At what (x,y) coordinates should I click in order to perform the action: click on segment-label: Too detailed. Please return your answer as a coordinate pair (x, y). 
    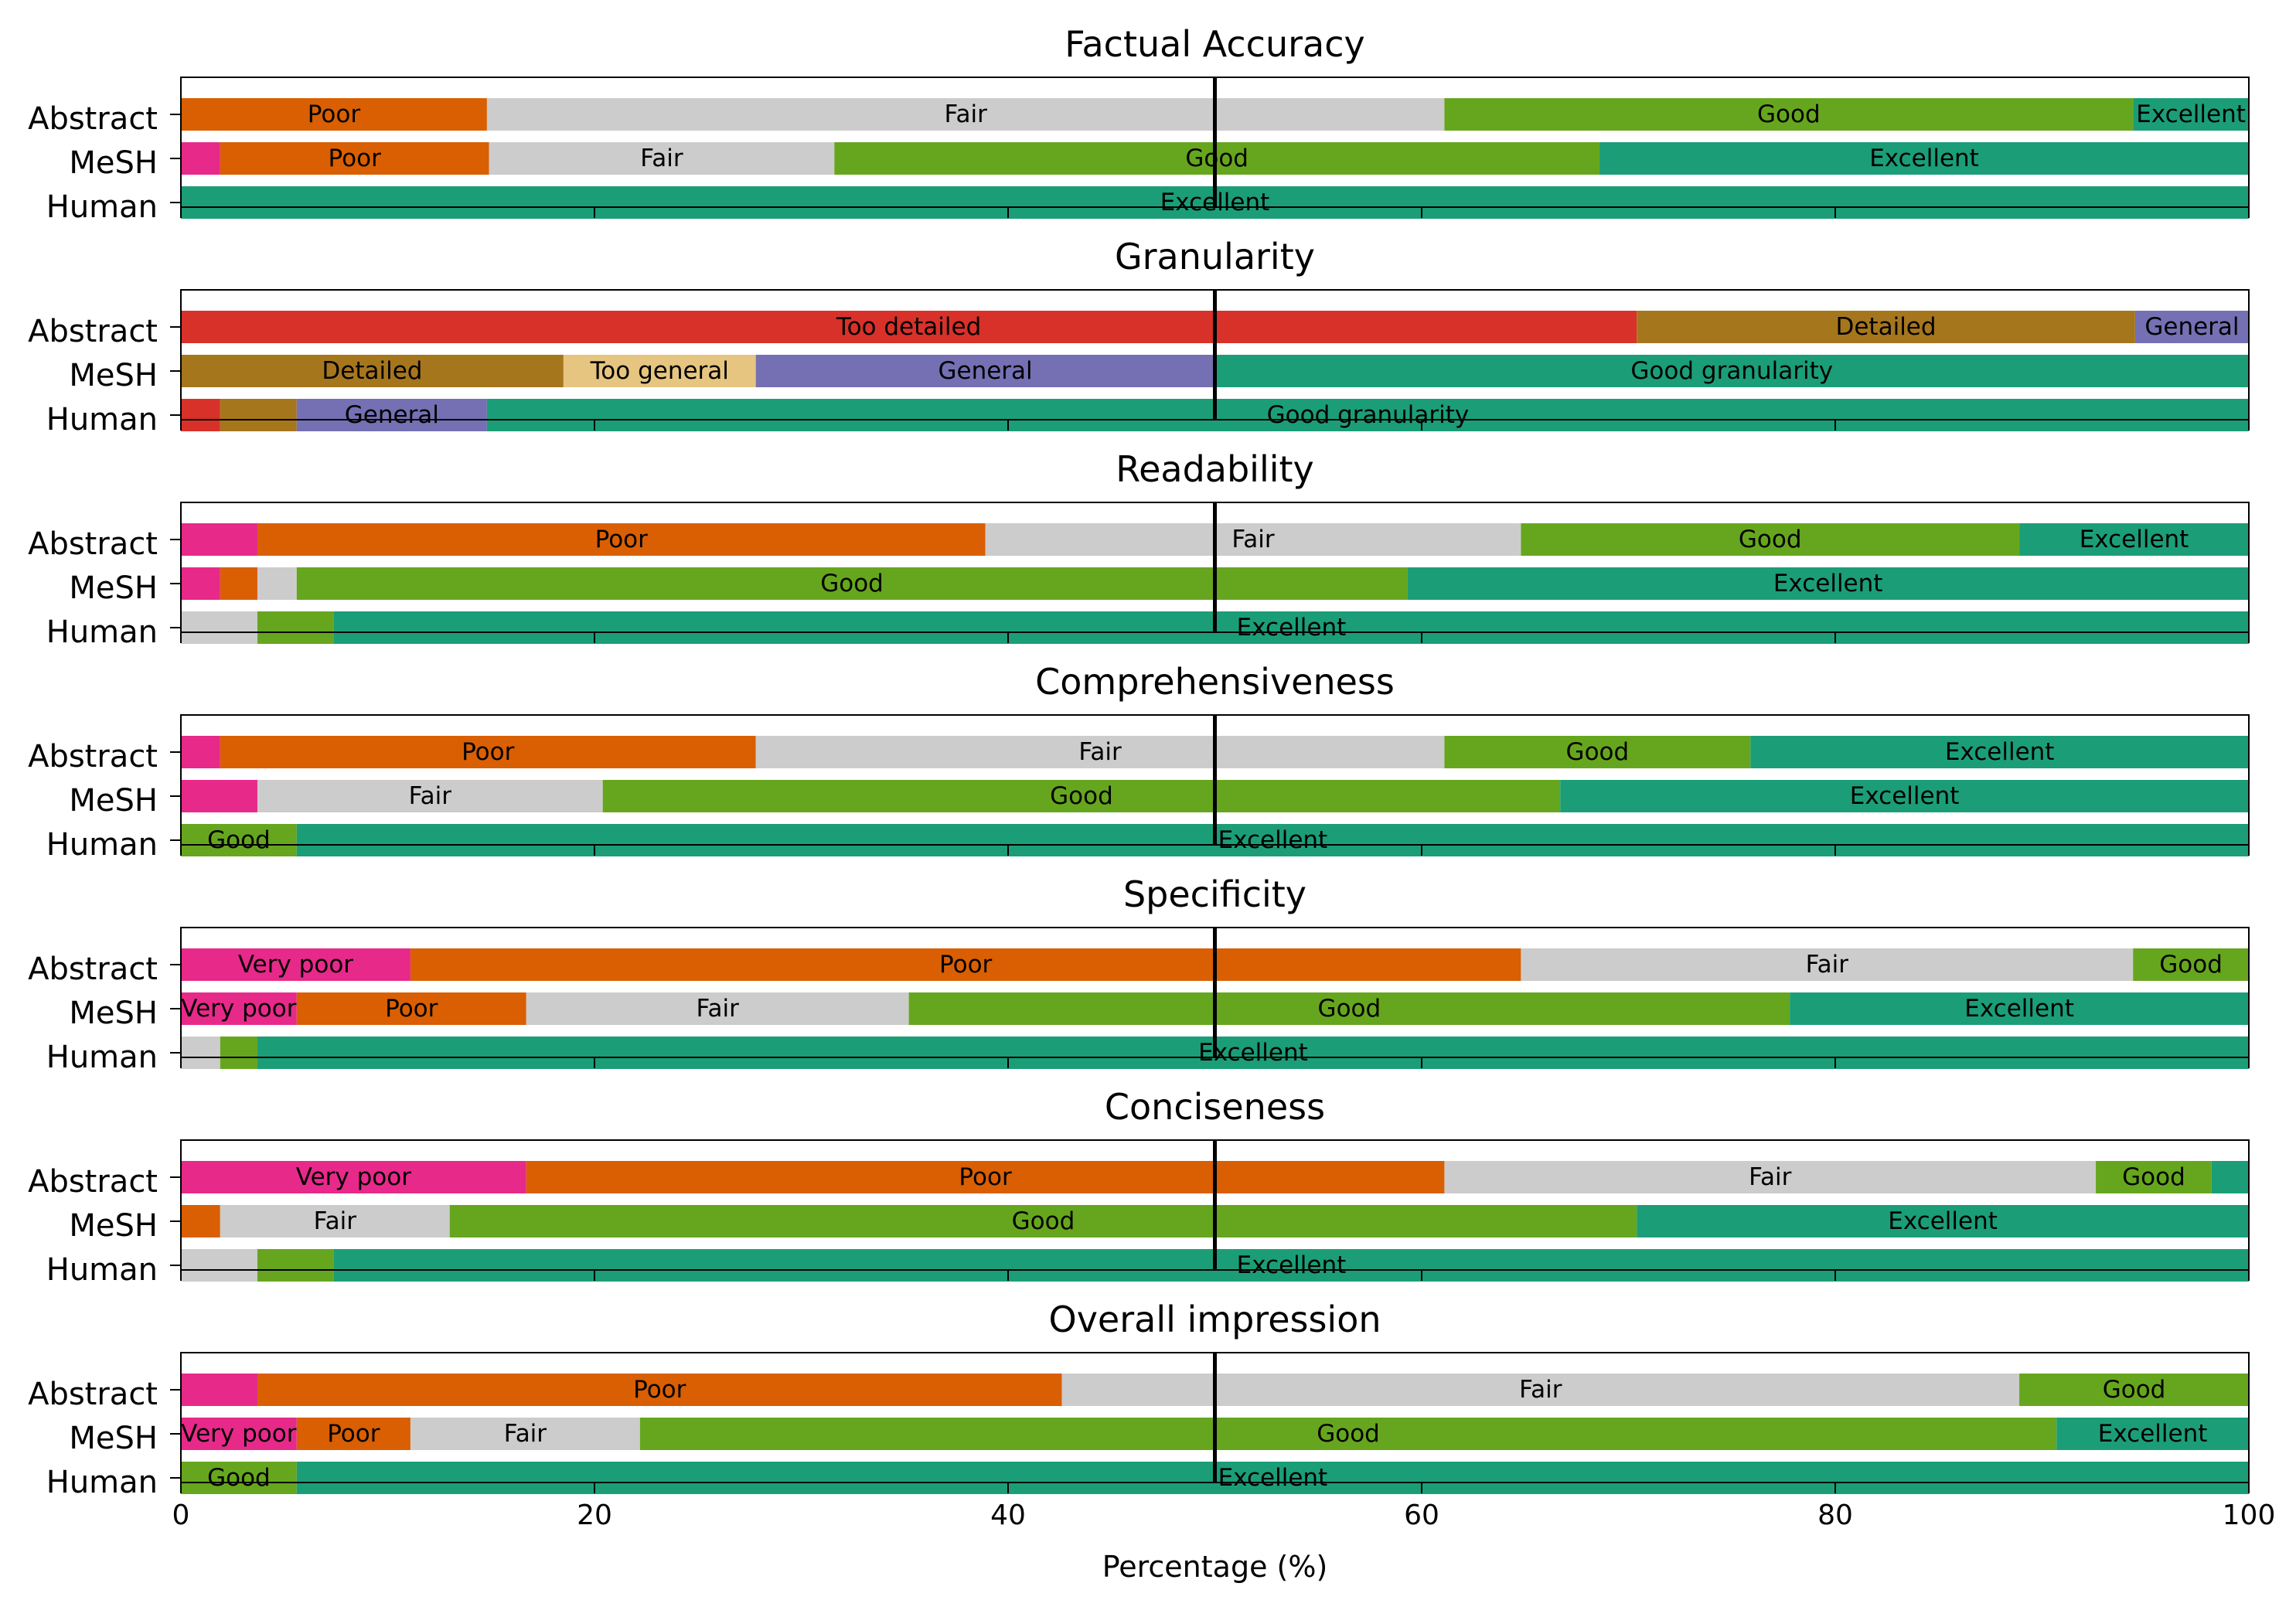
    Looking at the image, I should click on (908, 327).